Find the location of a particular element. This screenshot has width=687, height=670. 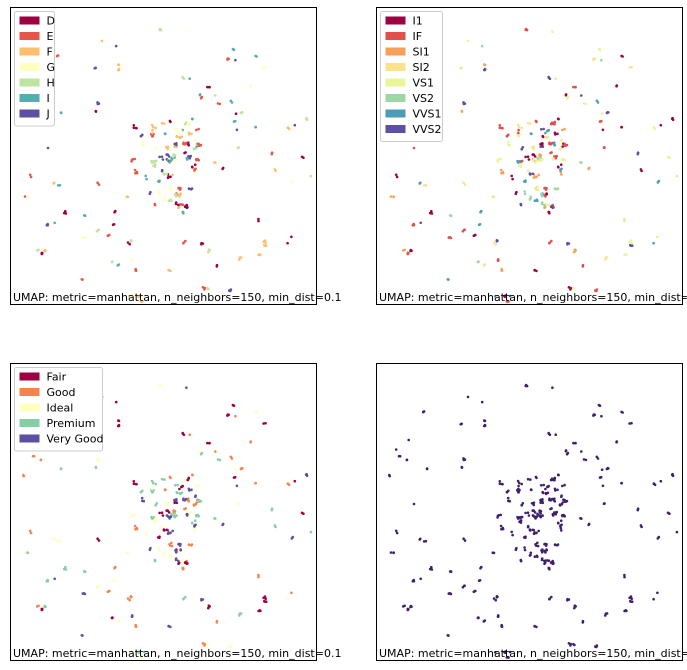

legend-label: J is located at coordinates (48, 114).